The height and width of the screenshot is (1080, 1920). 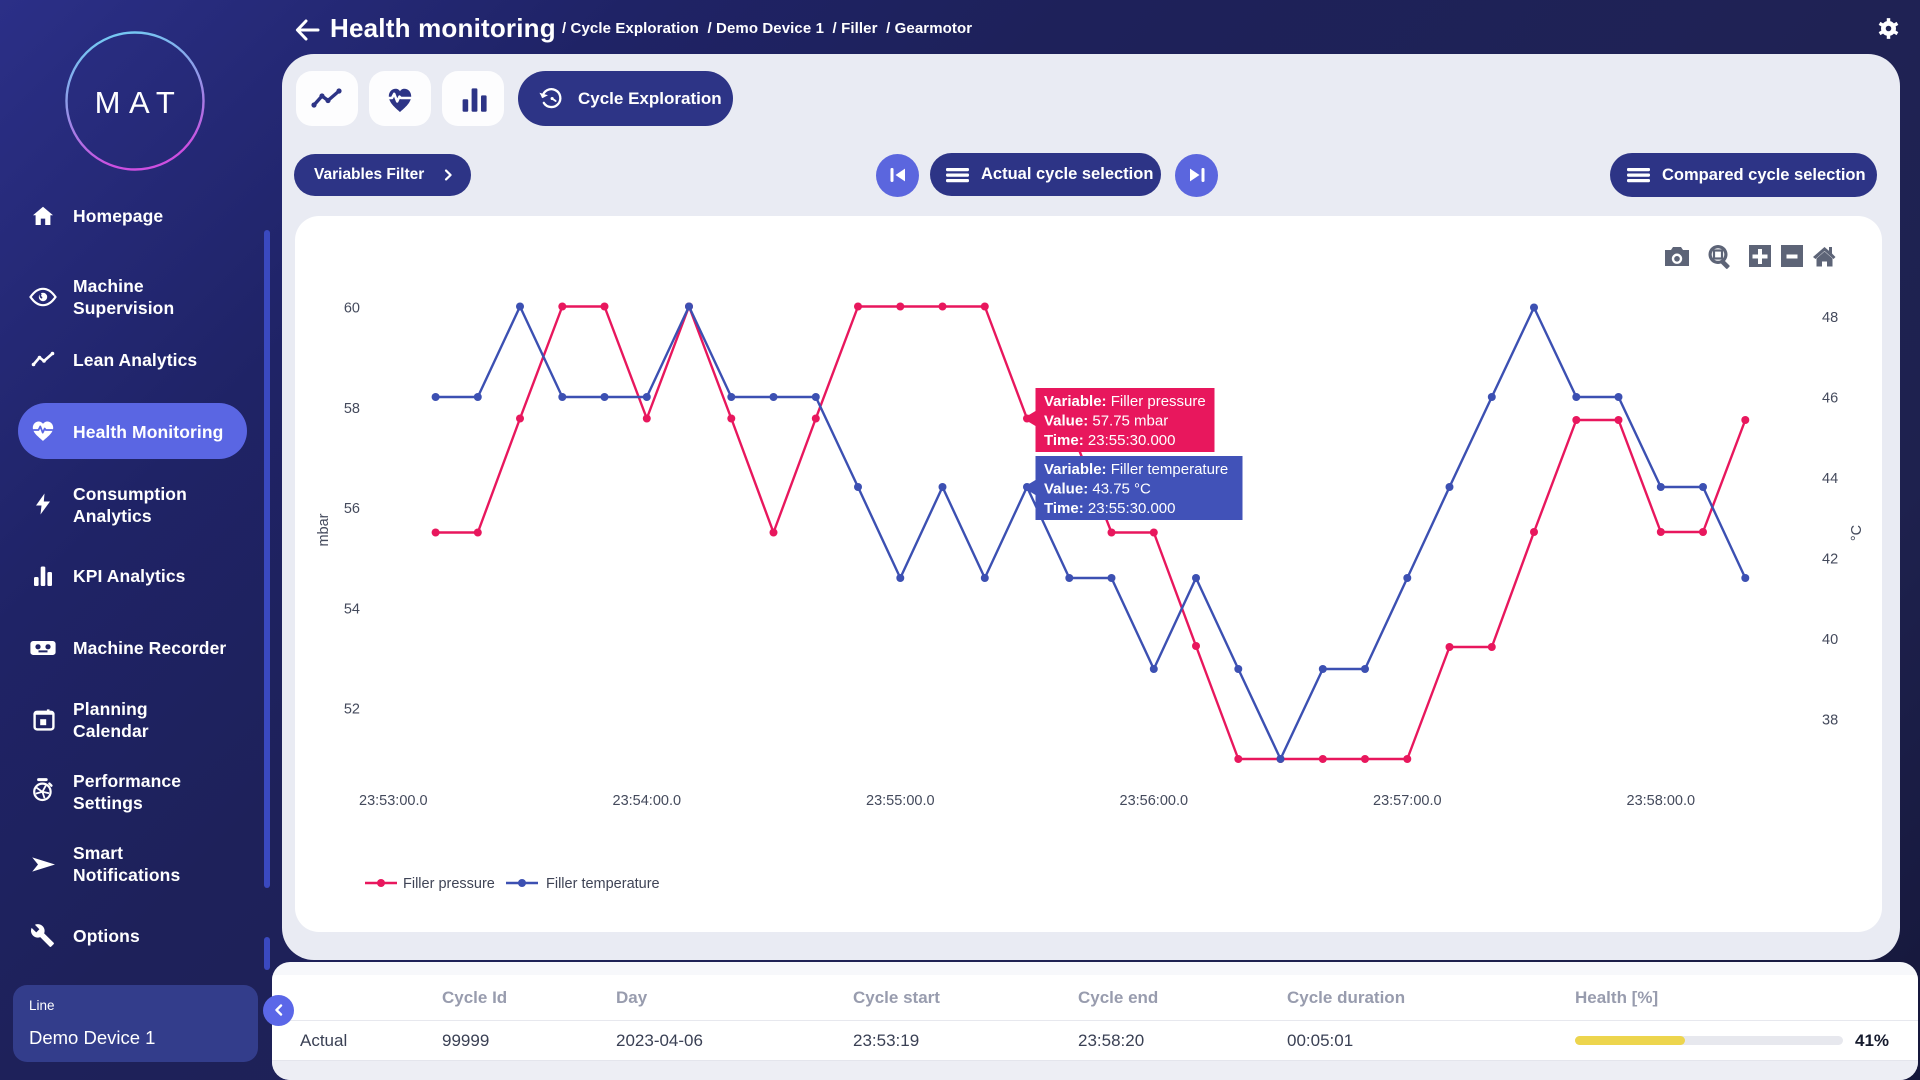 What do you see at coordinates (352, 609) in the screenshot?
I see `svg-text: 54` at bounding box center [352, 609].